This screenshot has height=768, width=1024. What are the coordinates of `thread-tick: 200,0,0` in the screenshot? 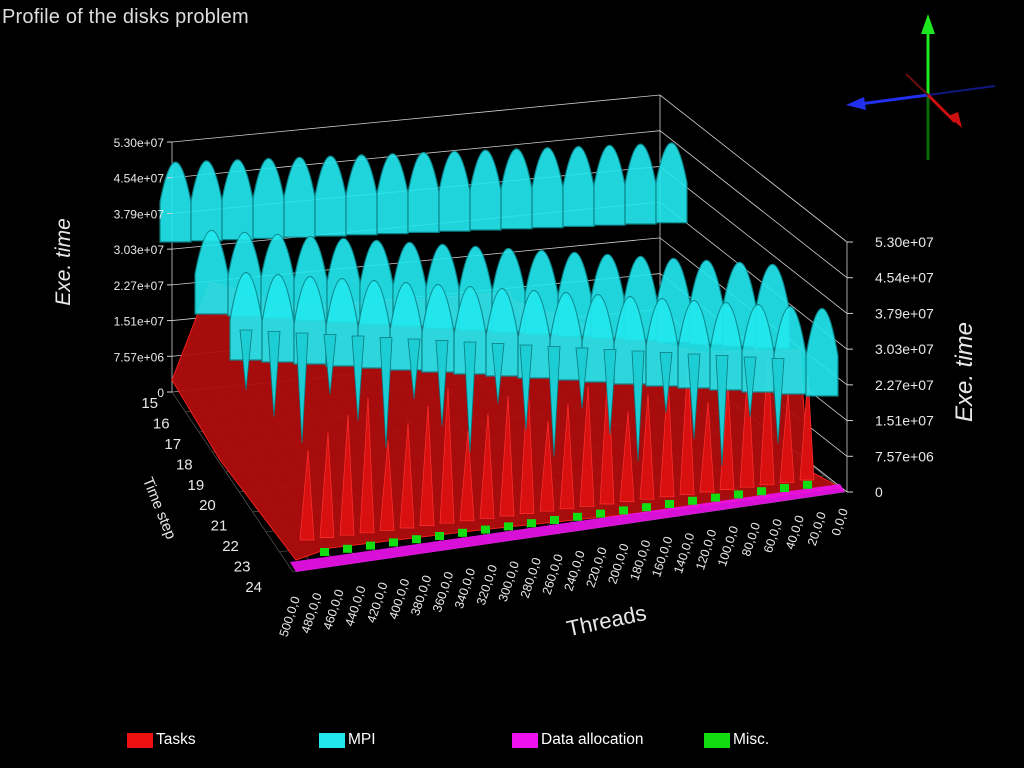 It's located at (618, 564).